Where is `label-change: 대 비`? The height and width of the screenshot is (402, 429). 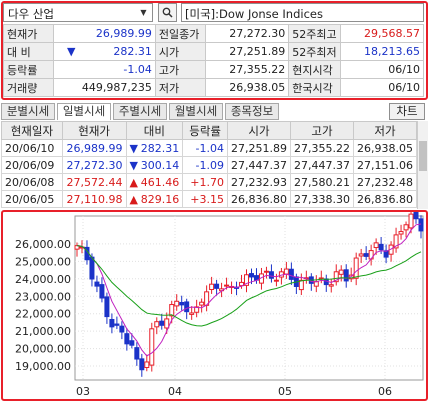
label-change: 대 비 is located at coordinates (28, 51).